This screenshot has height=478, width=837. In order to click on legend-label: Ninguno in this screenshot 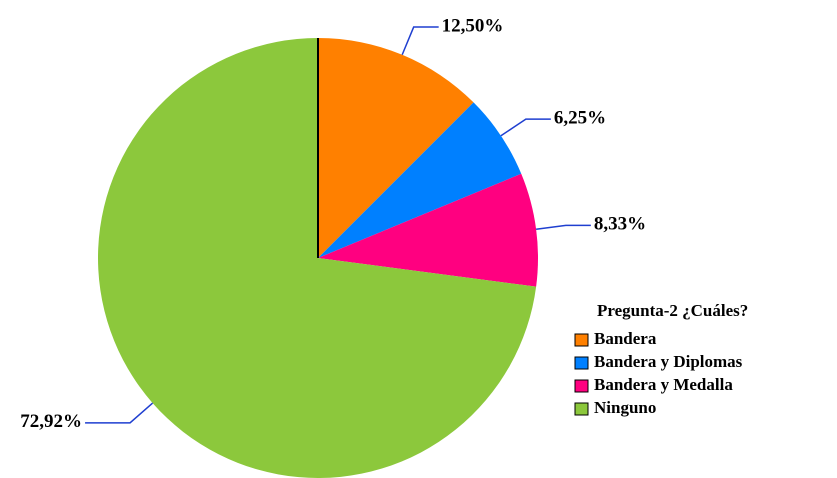, I will do `click(625, 407)`.